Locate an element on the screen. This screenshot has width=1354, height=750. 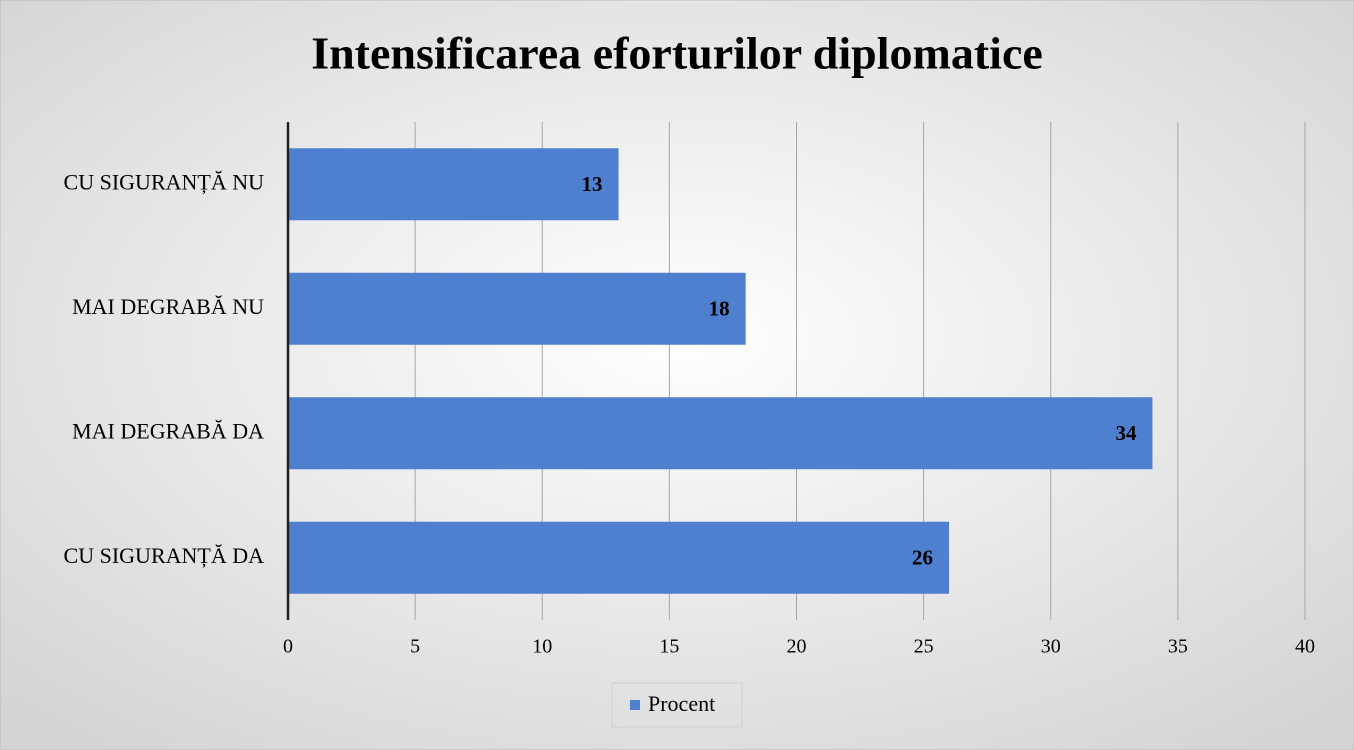
x-tick-label: 0 is located at coordinates (288, 647).